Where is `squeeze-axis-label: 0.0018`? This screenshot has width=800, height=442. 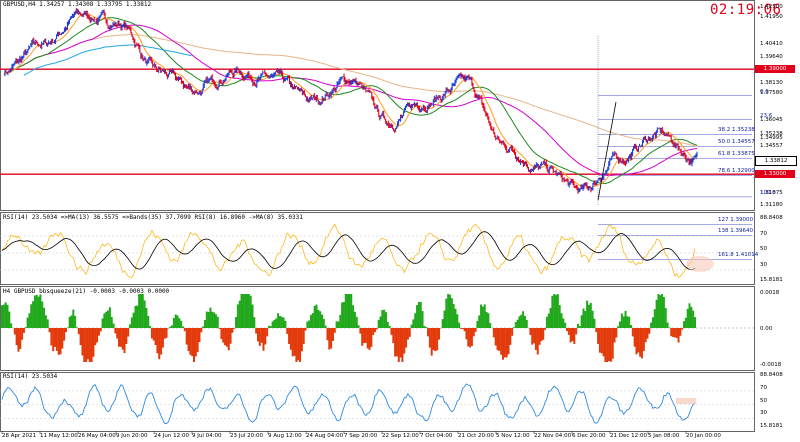 squeeze-axis-label: 0.0018 is located at coordinates (770, 293).